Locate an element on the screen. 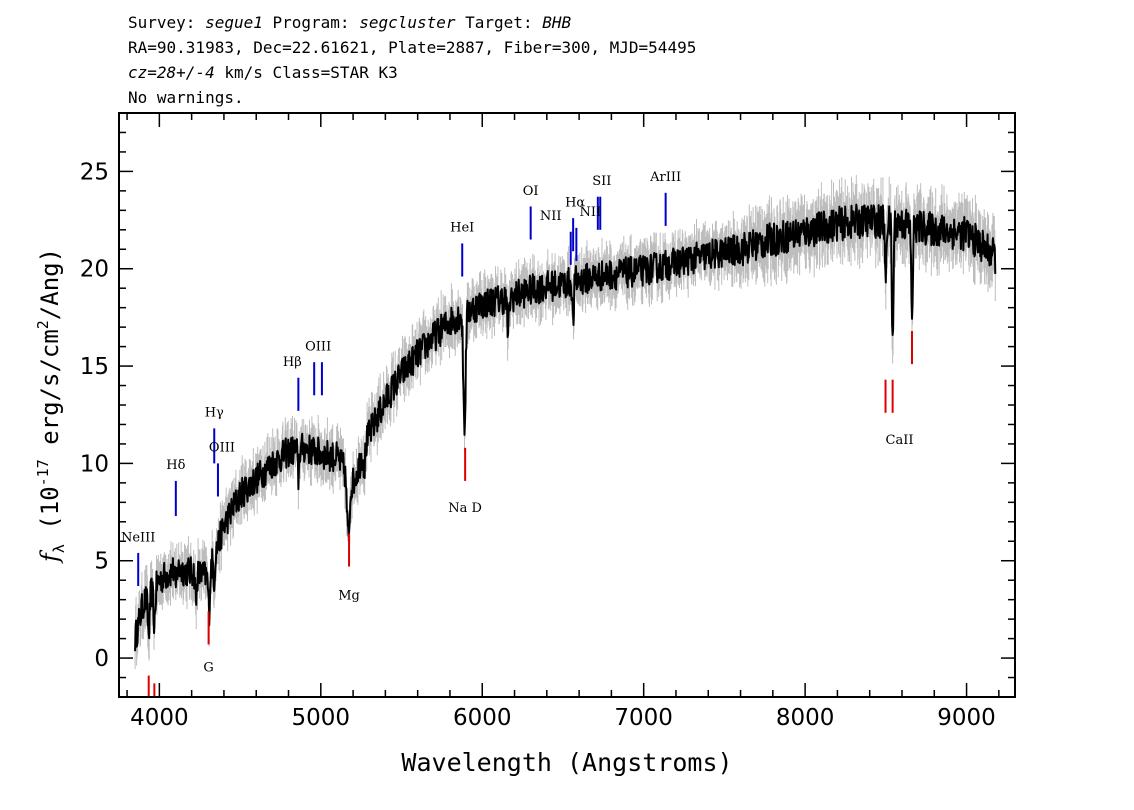 The image size is (1134, 810). y-tick-label: 20 is located at coordinates (94, 270).